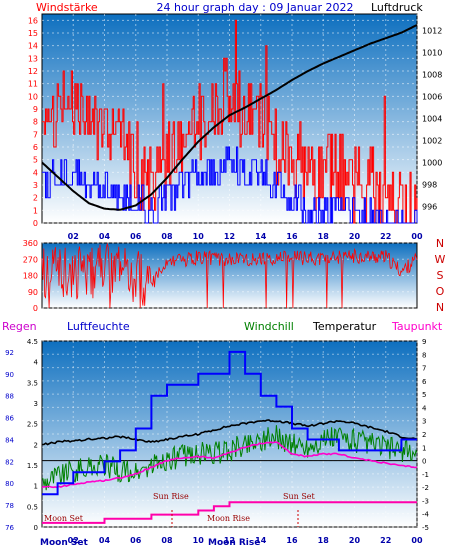 The width and height of the screenshot is (462, 550). What do you see at coordinates (30, 243) in the screenshot?
I see `direction-tick-label: 360` at bounding box center [30, 243].